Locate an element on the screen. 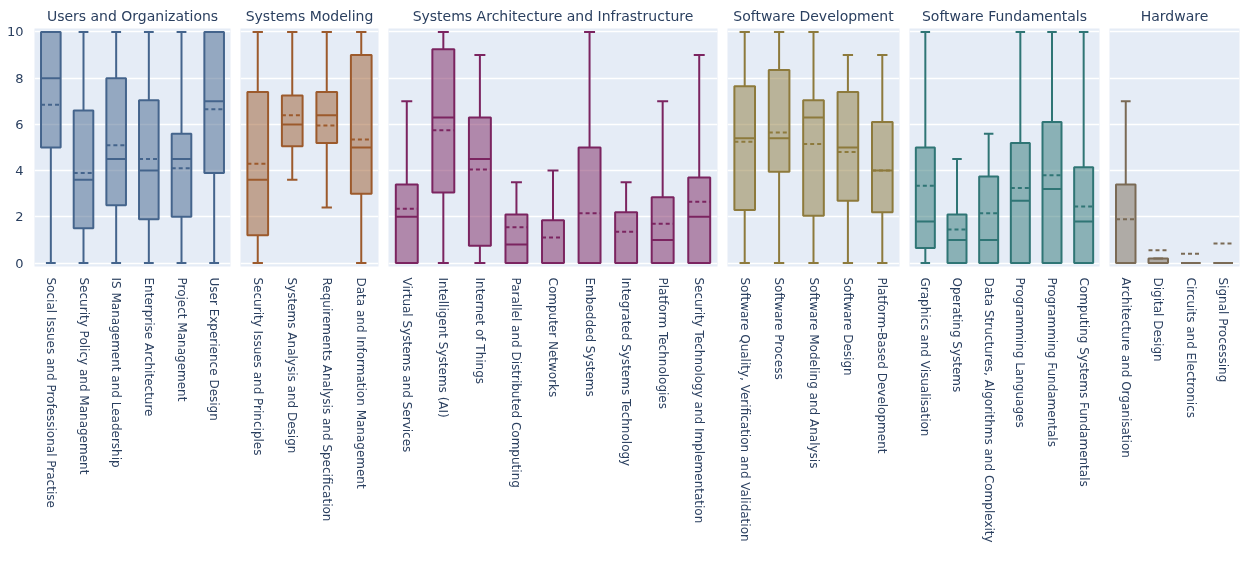 The image size is (1252, 572). chart-title: Users and Organizations is located at coordinates (132, 15).